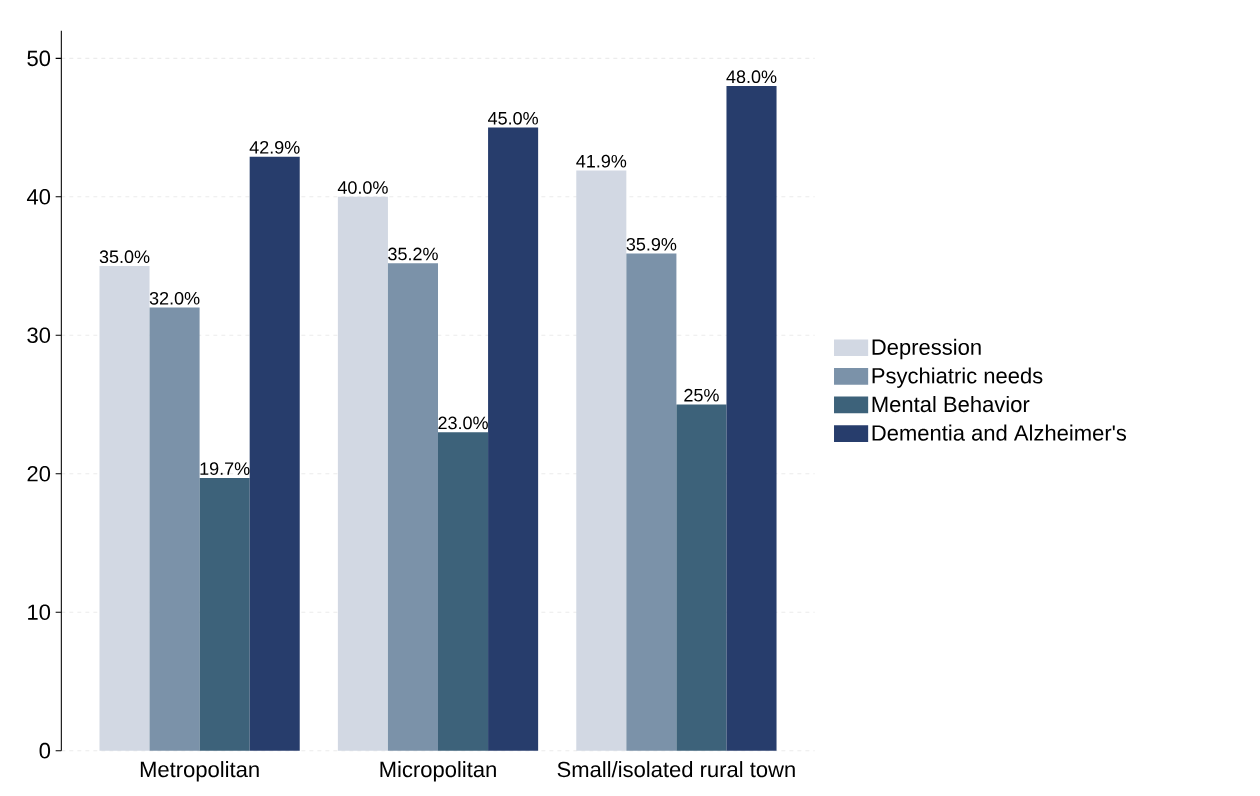 The height and width of the screenshot is (796, 1260). I want to click on data-label: 35.2%, so click(413, 254).